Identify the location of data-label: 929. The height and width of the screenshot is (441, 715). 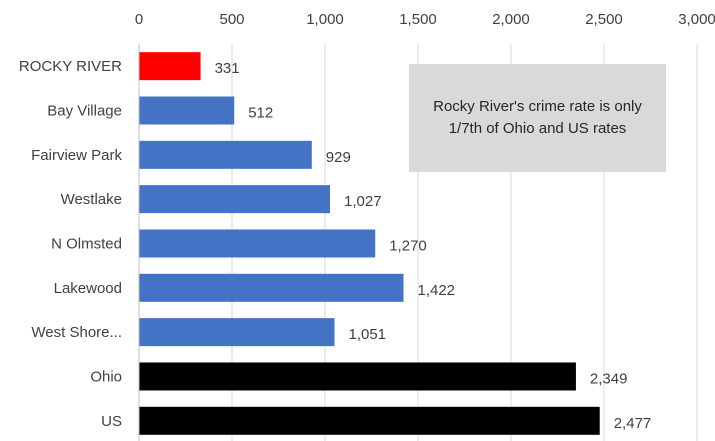
(338, 157).